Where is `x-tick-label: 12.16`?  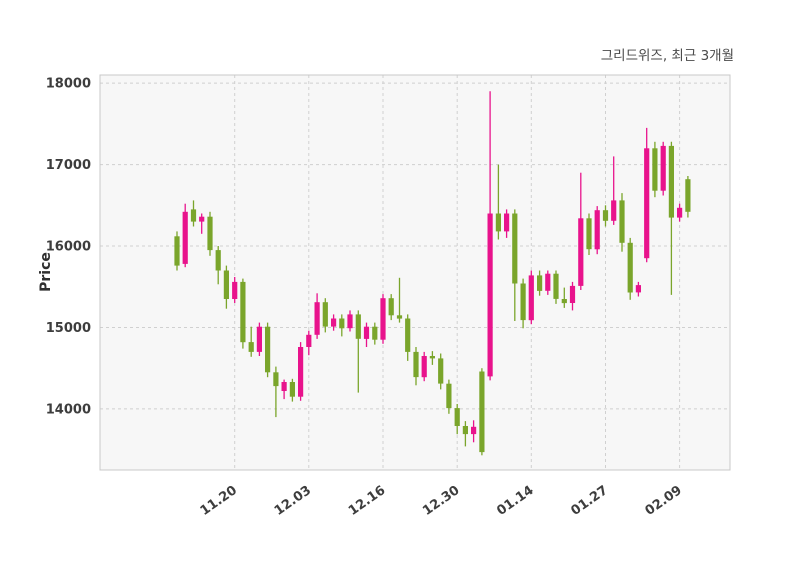 x-tick-label: 12.16 is located at coordinates (367, 501).